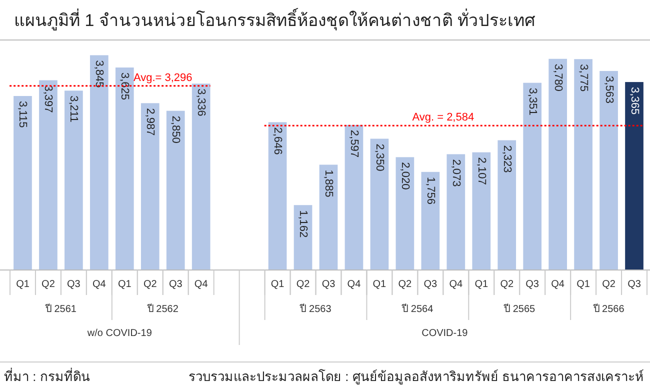 The height and width of the screenshot is (390, 650). Describe the element at coordinates (456, 173) in the screenshot. I see `data-label: 2,073` at that location.